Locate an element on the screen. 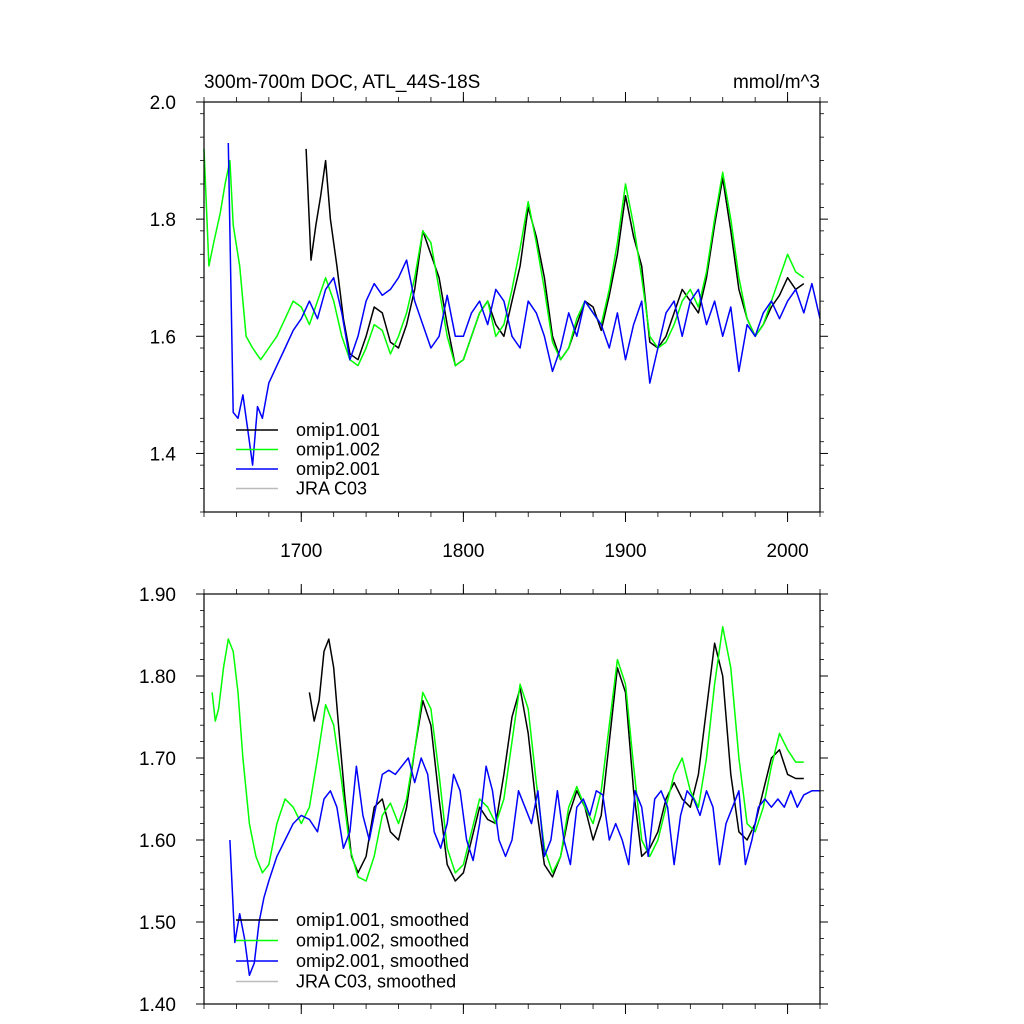 The width and height of the screenshot is (1024, 1024). legend-label: JRA C03 is located at coordinates (331, 489).